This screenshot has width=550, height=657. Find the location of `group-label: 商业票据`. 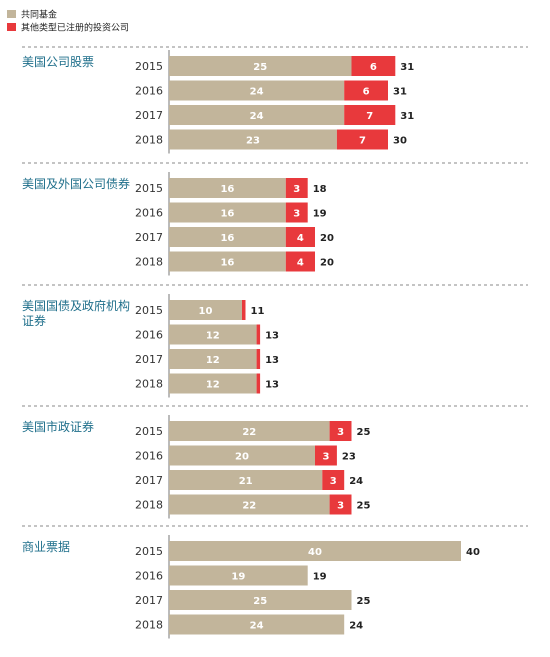

group-label: 商业票据 is located at coordinates (46, 546).